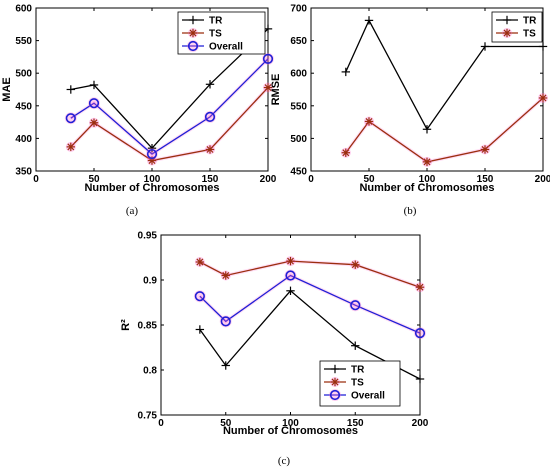  What do you see at coordinates (148, 236) in the screenshot?
I see `y-tick-label: 0.95` at bounding box center [148, 236].